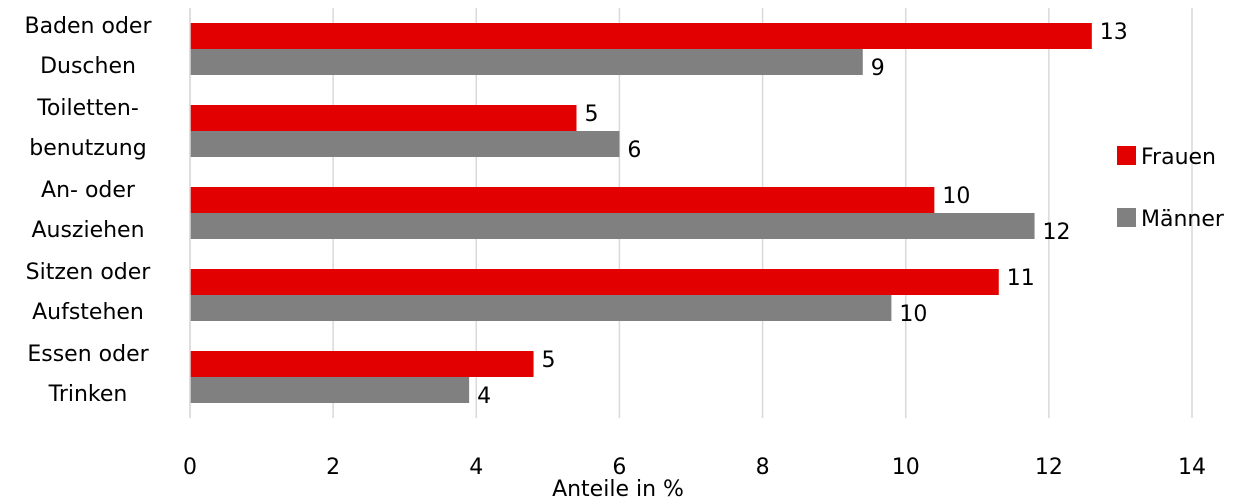 This screenshot has height=503, width=1246. What do you see at coordinates (89, 272) in the screenshot?
I see `category-label: Sitzen oder` at bounding box center [89, 272].